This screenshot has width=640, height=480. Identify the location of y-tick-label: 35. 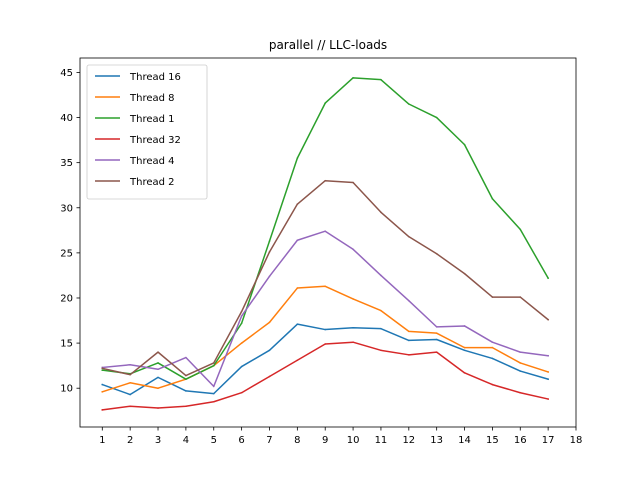
(66, 163).